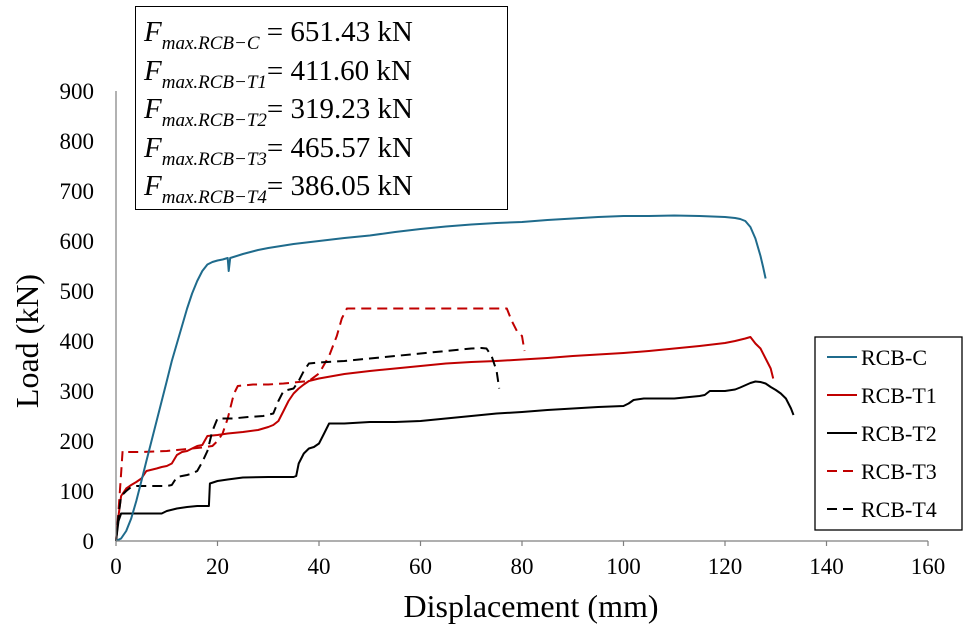 The height and width of the screenshot is (624, 972). What do you see at coordinates (928, 566) in the screenshot?
I see `x-tick-label: 160` at bounding box center [928, 566].